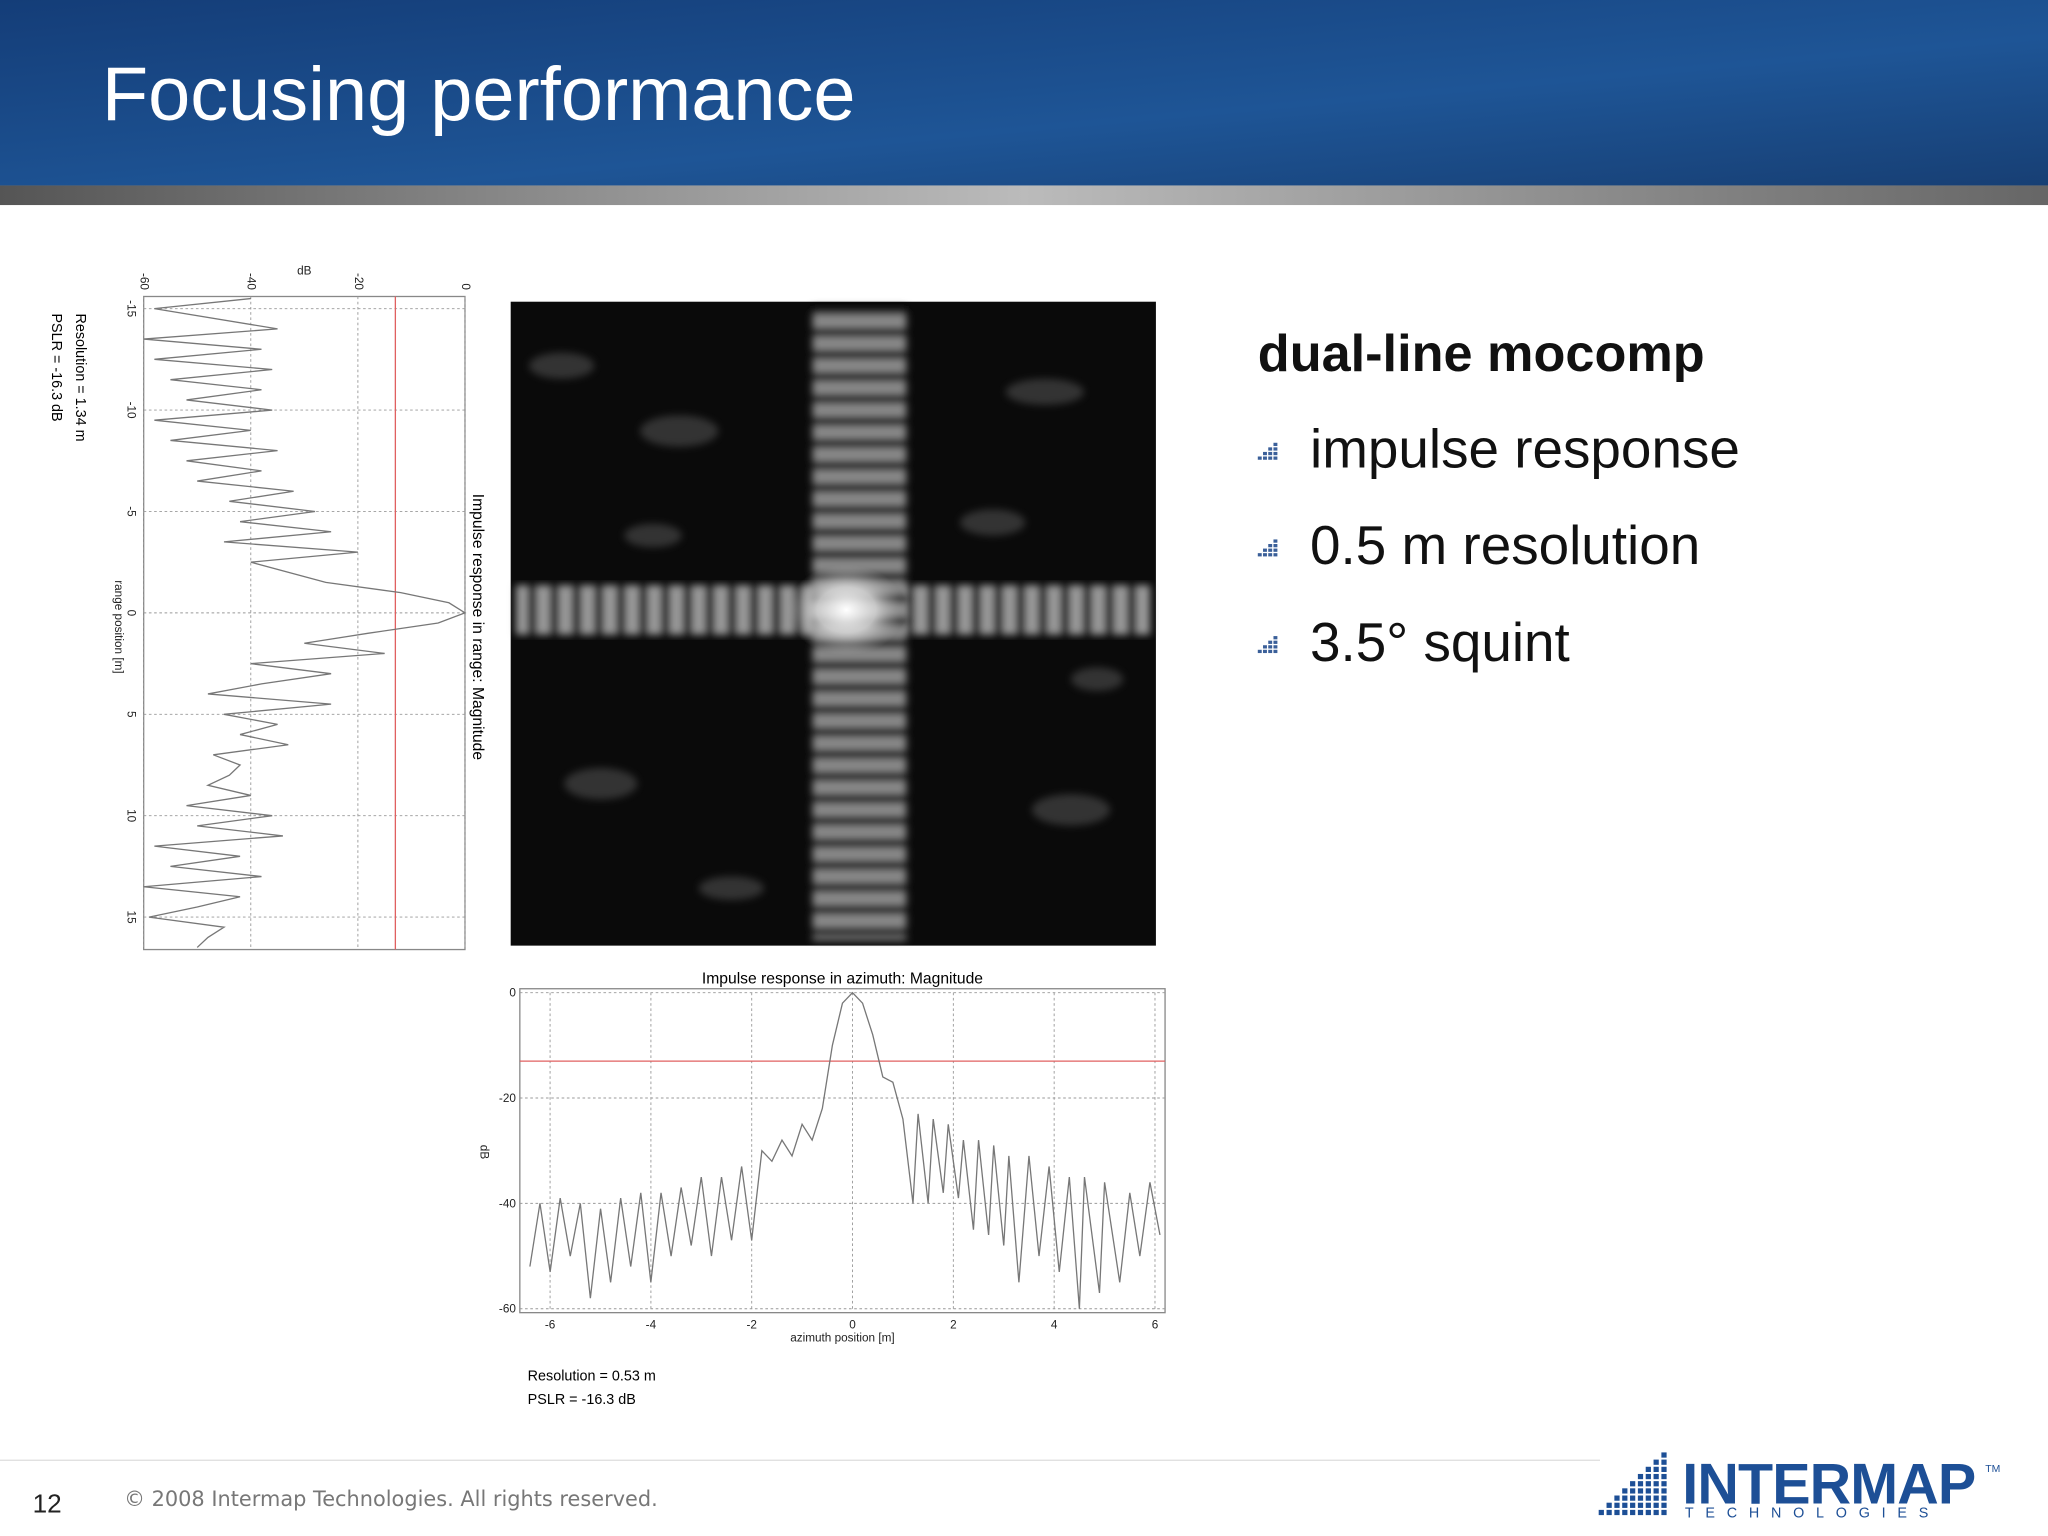  Describe the element at coordinates (131, 511) in the screenshot. I see `tick-label: -5` at that location.